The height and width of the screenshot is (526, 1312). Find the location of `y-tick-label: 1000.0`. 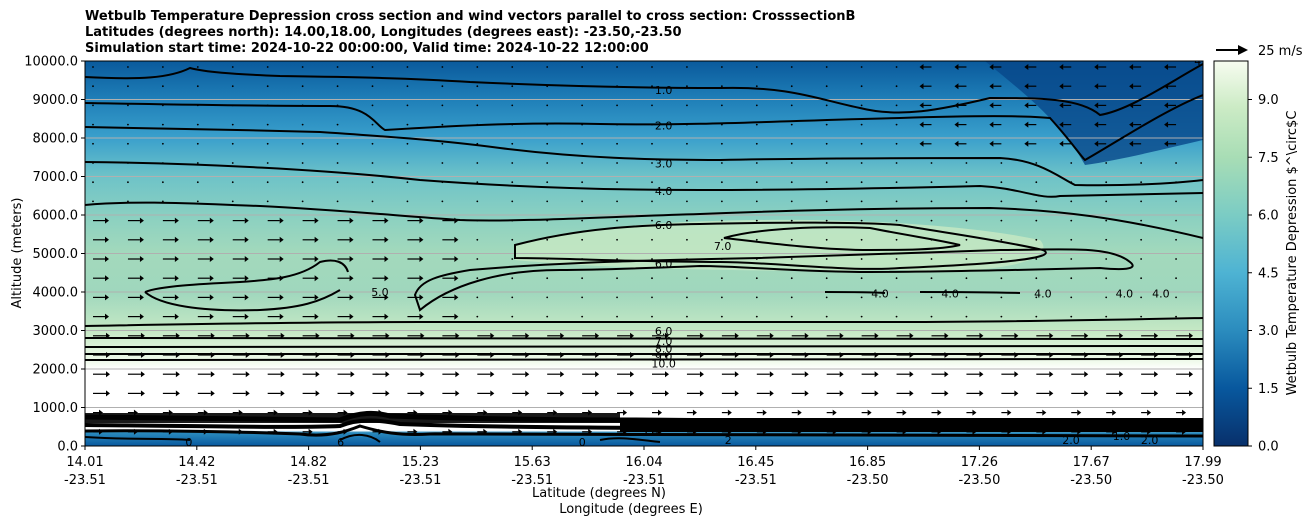

y-tick-label: 1000.0 is located at coordinates (56, 408).